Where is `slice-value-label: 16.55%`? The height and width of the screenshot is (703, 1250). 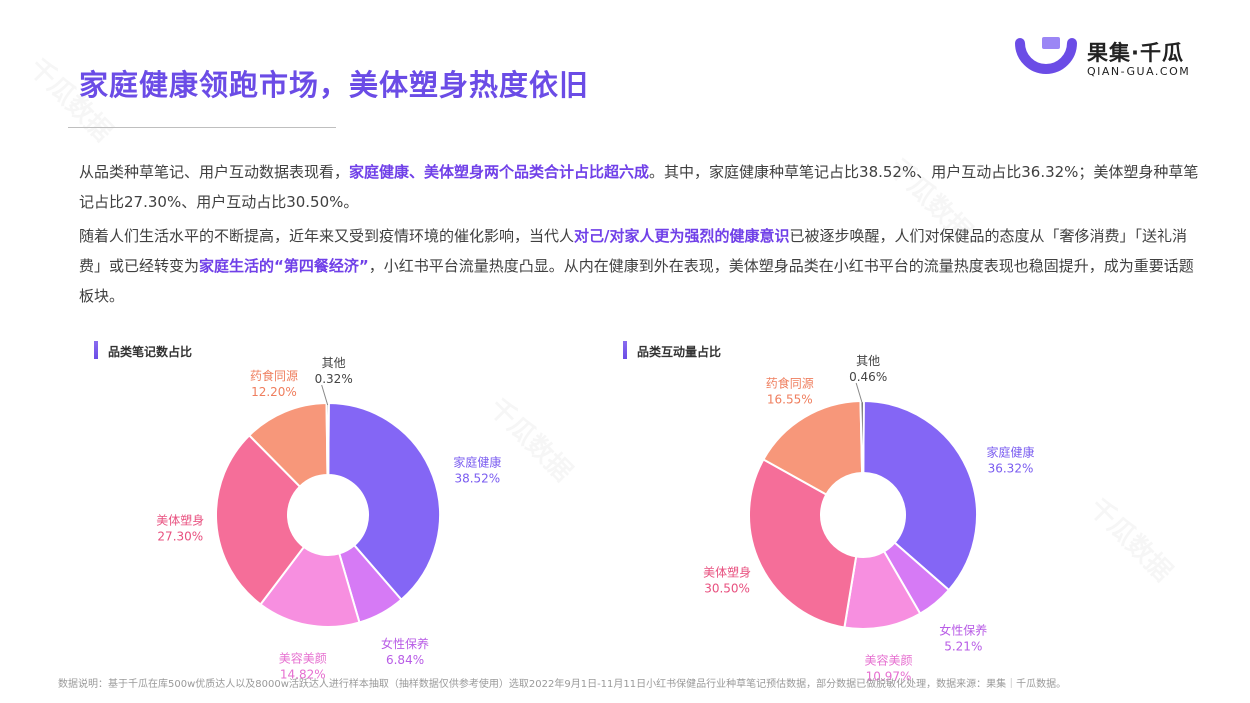
slice-value-label: 16.55% is located at coordinates (790, 399).